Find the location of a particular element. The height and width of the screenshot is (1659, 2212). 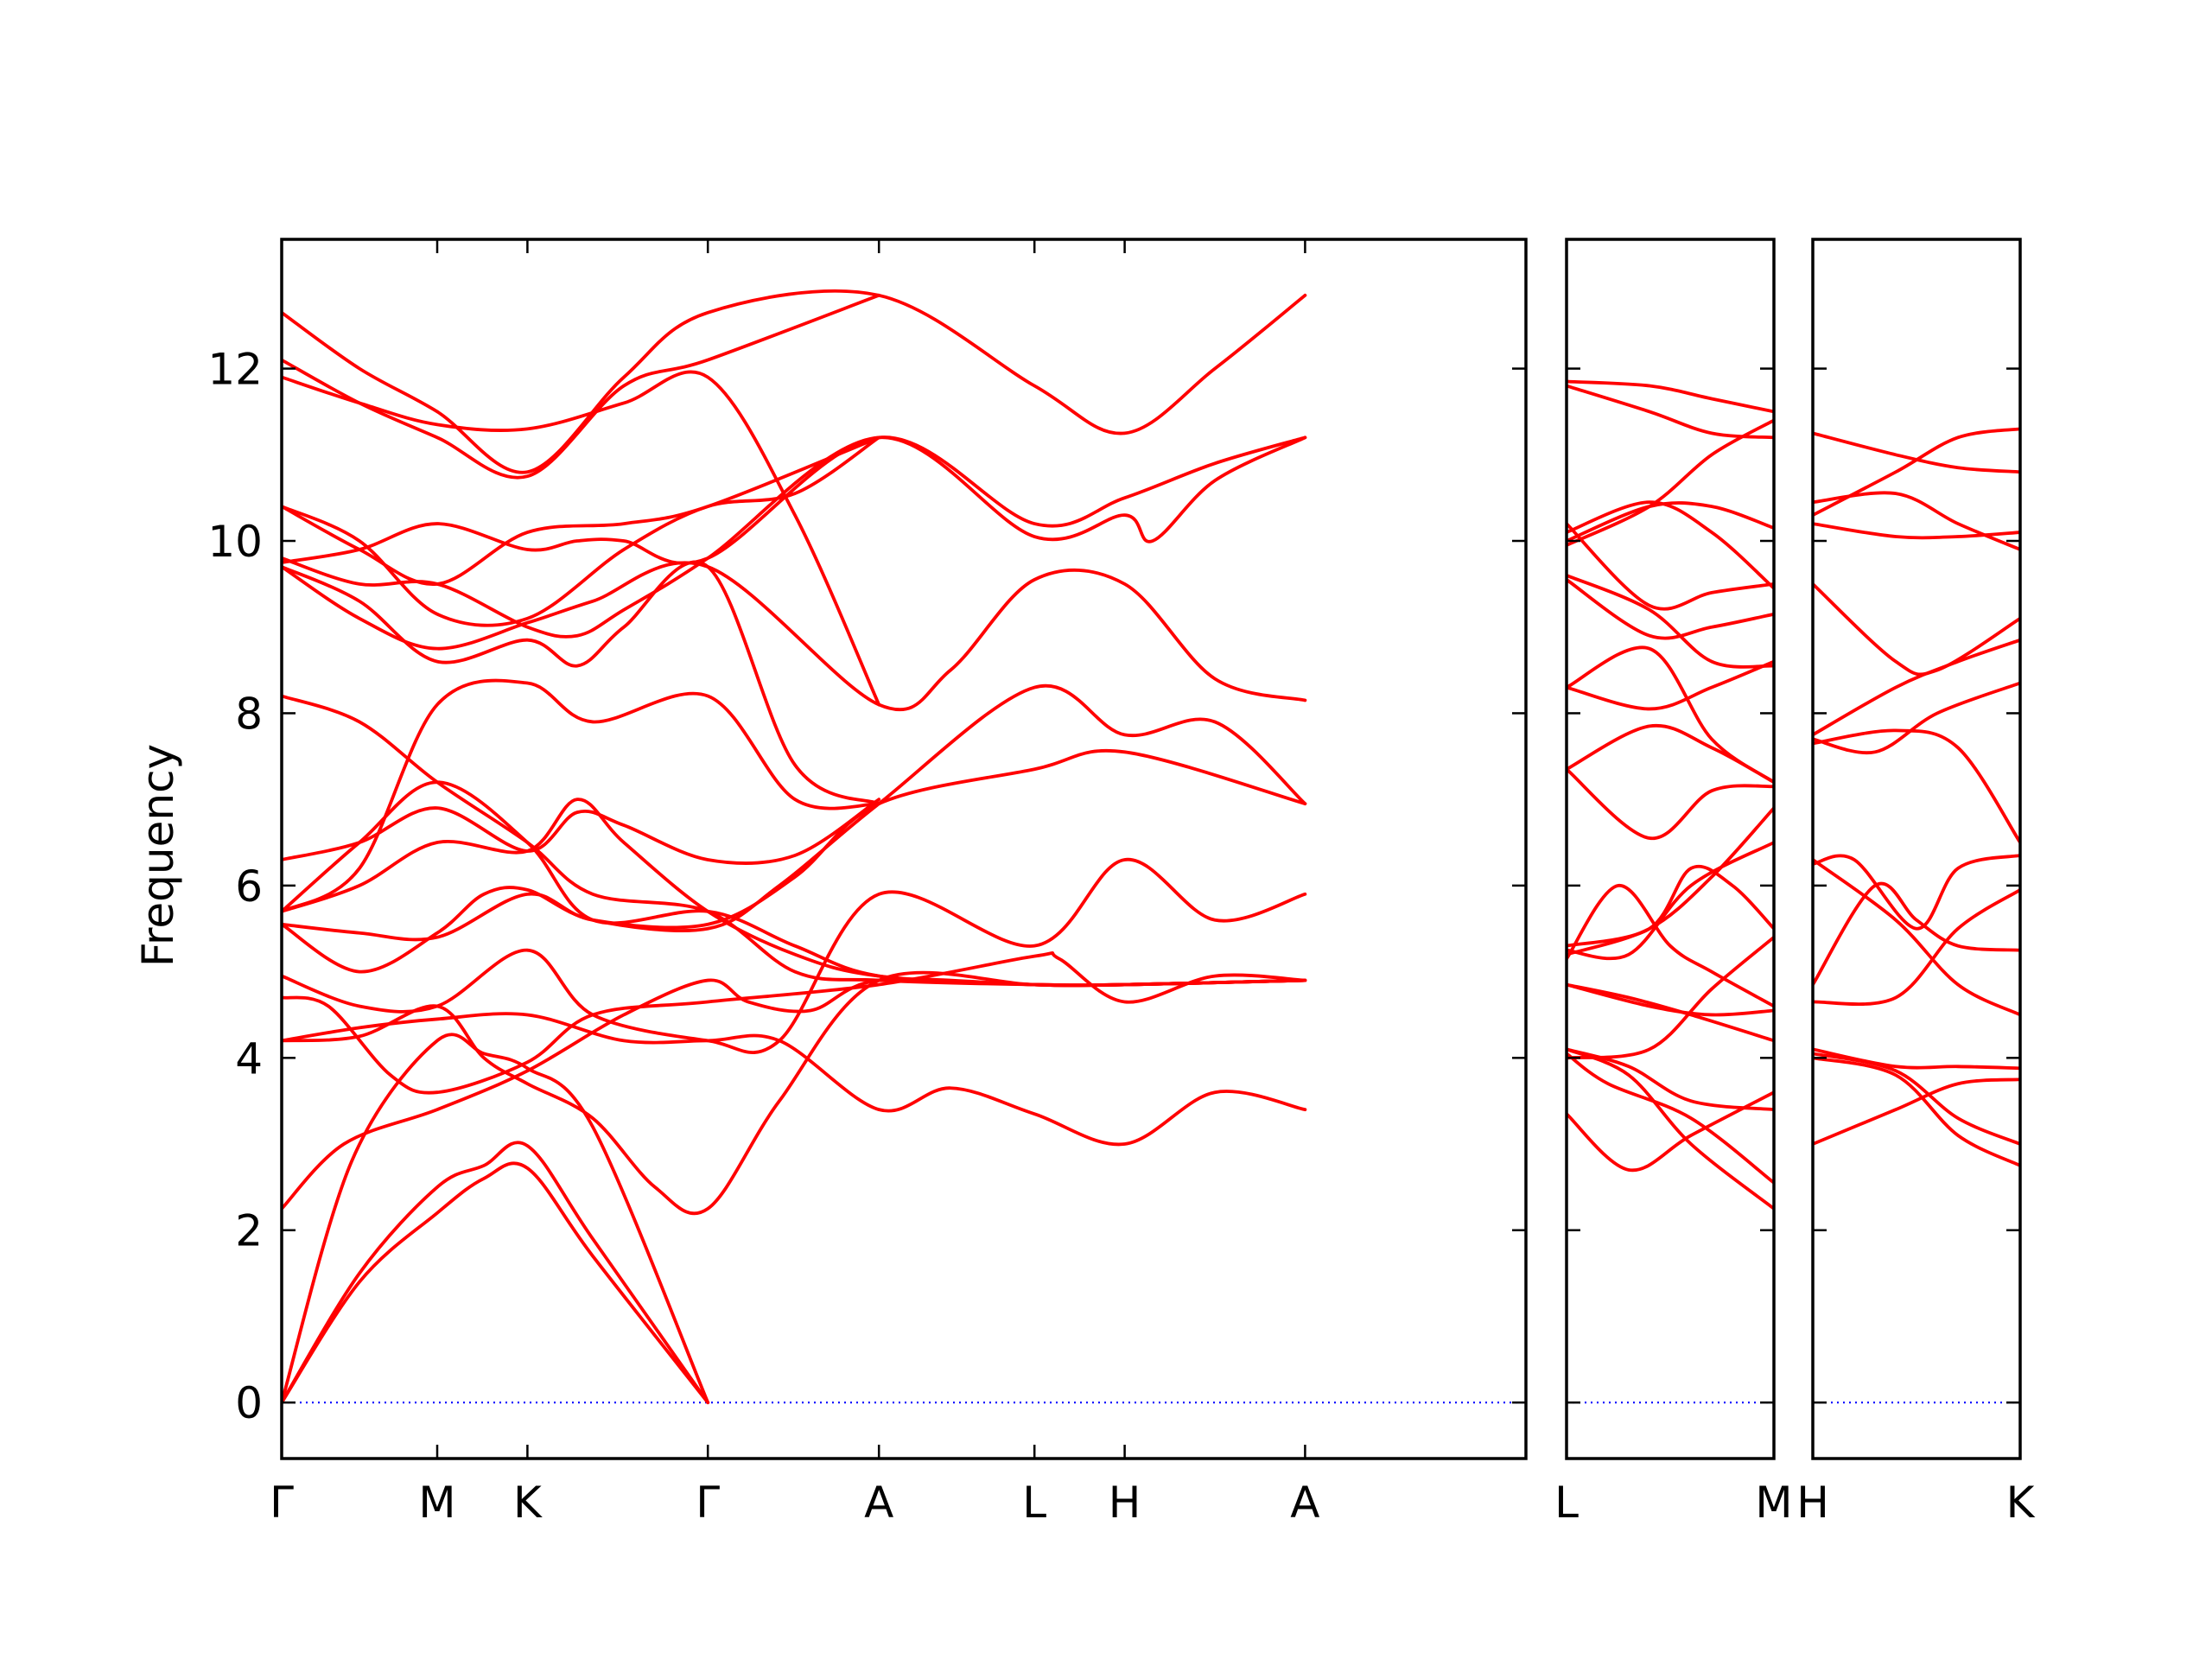

y-tick-label: 10 is located at coordinates (235, 542).